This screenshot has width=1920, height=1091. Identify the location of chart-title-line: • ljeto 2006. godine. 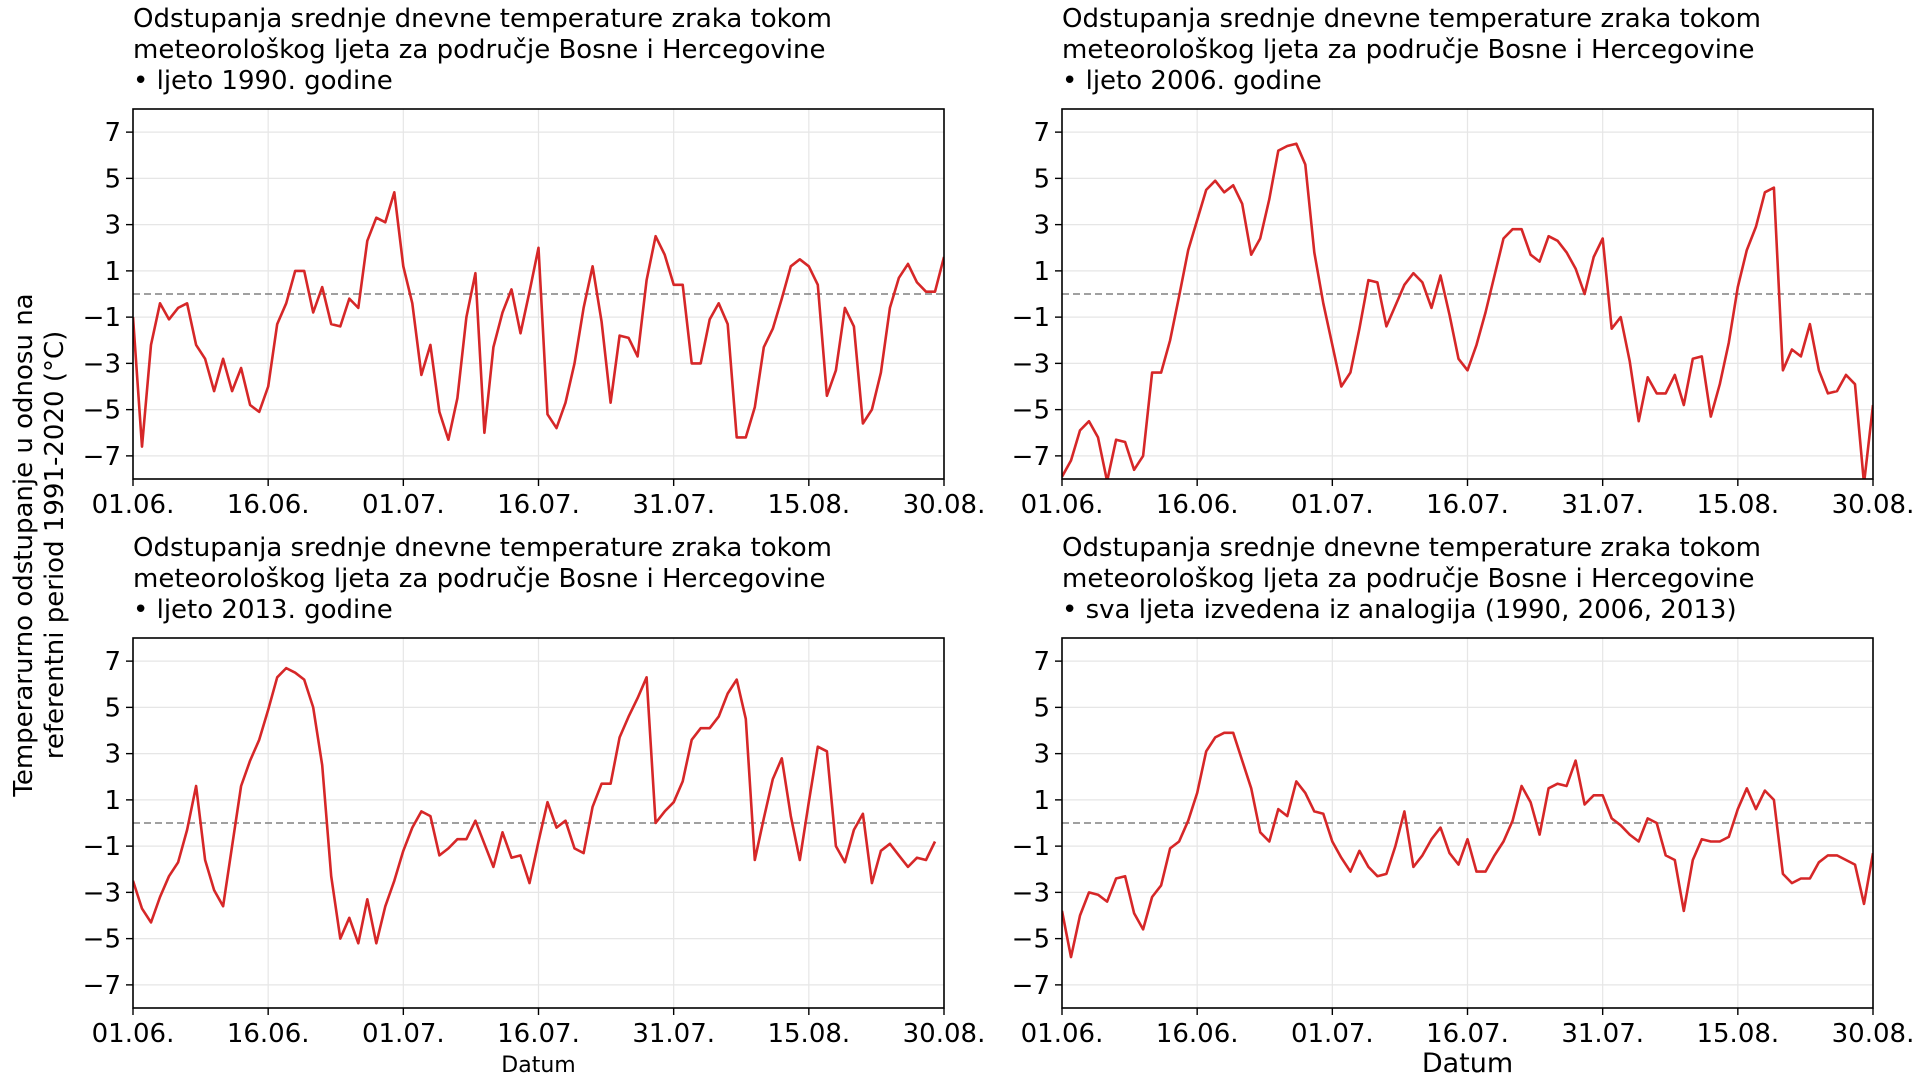
(1192, 81).